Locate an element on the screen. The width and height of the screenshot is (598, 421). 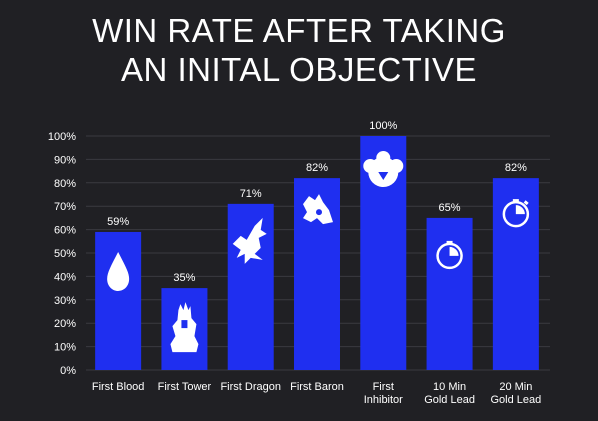
y-tick-label: 50% is located at coordinates (65, 254).